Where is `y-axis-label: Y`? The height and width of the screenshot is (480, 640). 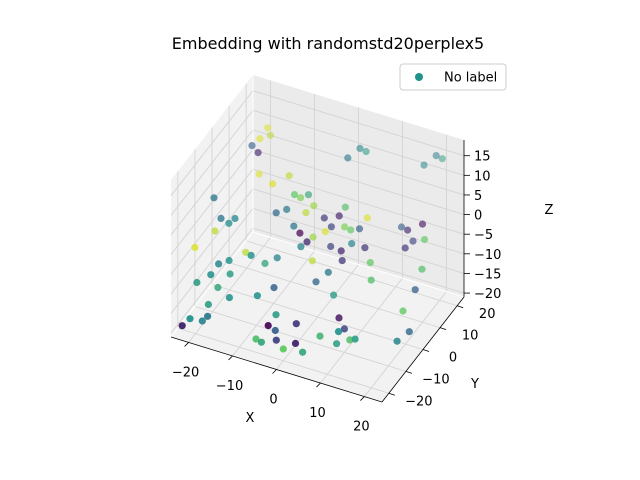
y-axis-label: Y is located at coordinates (474, 384).